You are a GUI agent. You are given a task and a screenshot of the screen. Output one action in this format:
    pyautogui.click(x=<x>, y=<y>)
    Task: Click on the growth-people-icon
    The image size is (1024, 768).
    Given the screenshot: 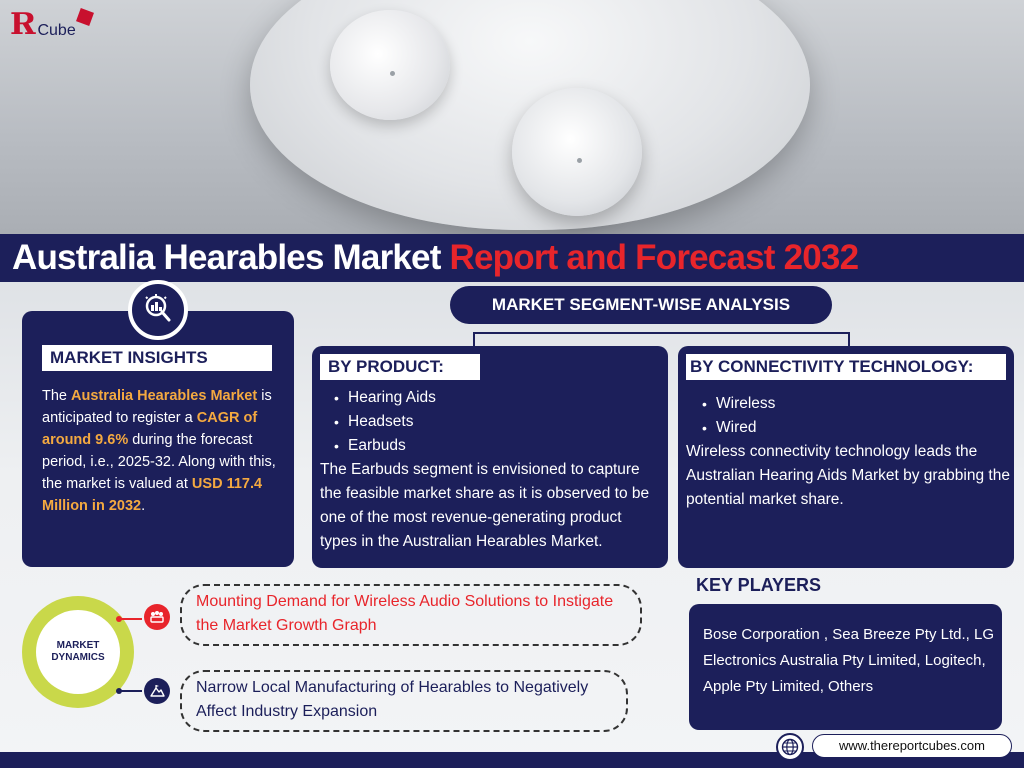 What is the action you would take?
    pyautogui.click(x=157, y=617)
    